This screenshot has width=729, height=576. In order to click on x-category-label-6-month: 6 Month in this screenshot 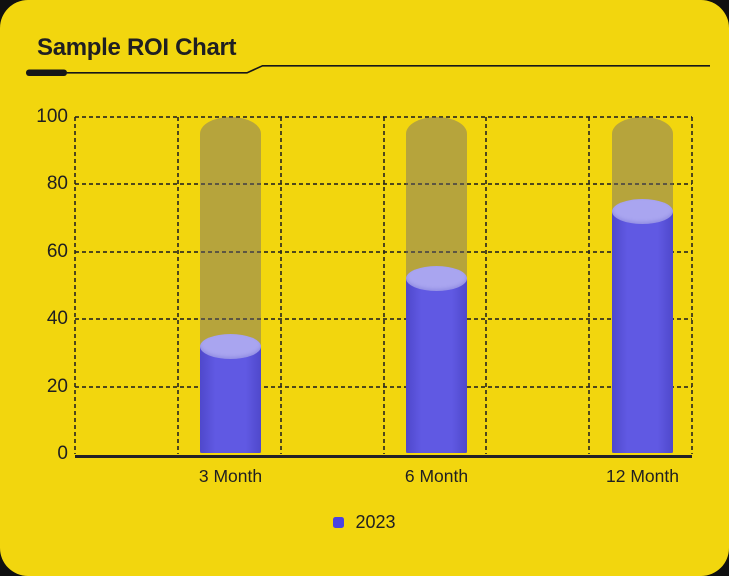, I will do `click(436, 476)`.